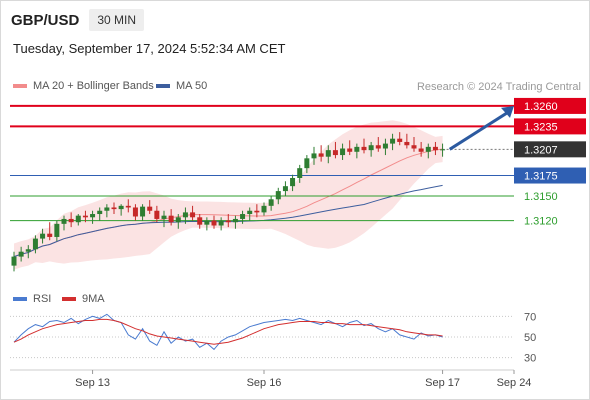  Describe the element at coordinates (514, 383) in the screenshot. I see `x-tick-label: Sep 24` at that location.